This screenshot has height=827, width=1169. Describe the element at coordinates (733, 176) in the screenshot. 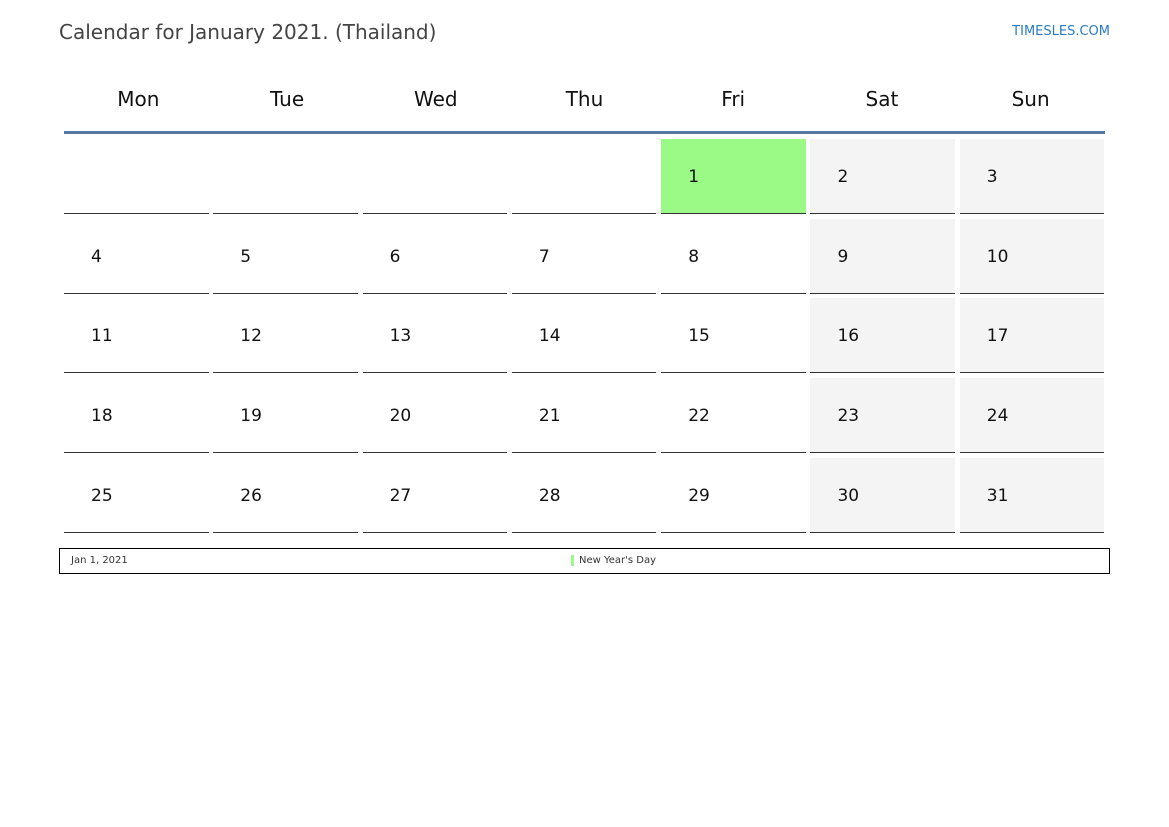

I see `day-cell: 1` at that location.